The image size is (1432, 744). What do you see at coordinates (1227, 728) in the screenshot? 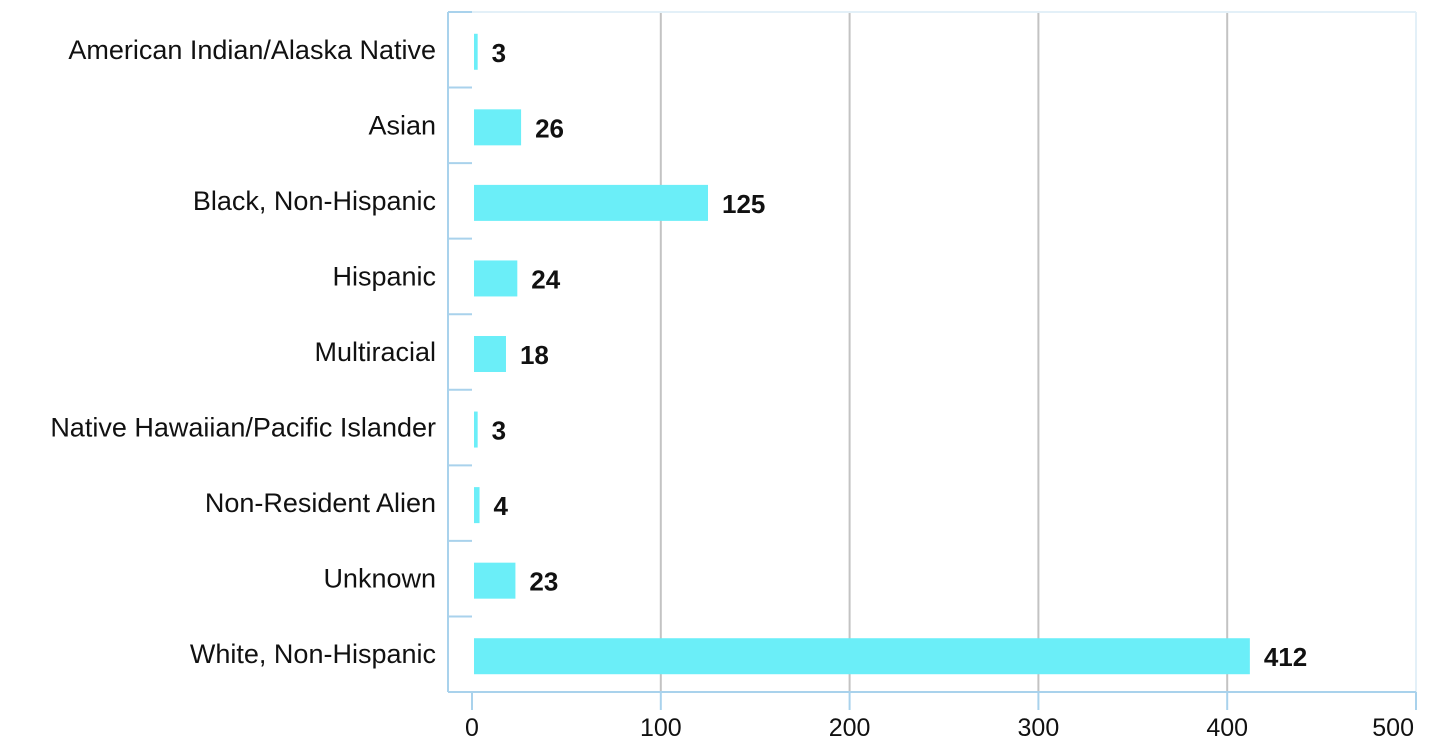
I see `x-tick-label: 400` at bounding box center [1227, 728].